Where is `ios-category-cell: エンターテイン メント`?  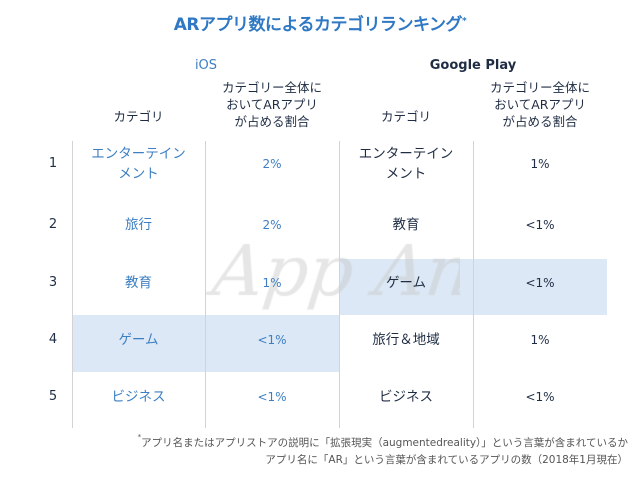 ios-category-cell: エンターテイン メント is located at coordinates (138, 163).